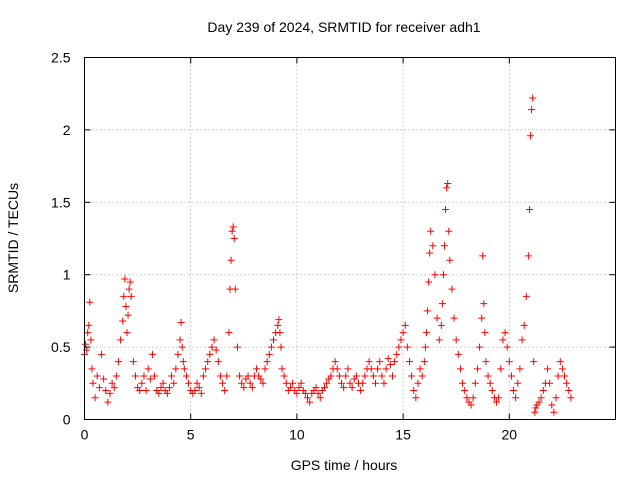 The image size is (640, 480). I want to click on x-axis-label: GPS time / hours, so click(344, 465).